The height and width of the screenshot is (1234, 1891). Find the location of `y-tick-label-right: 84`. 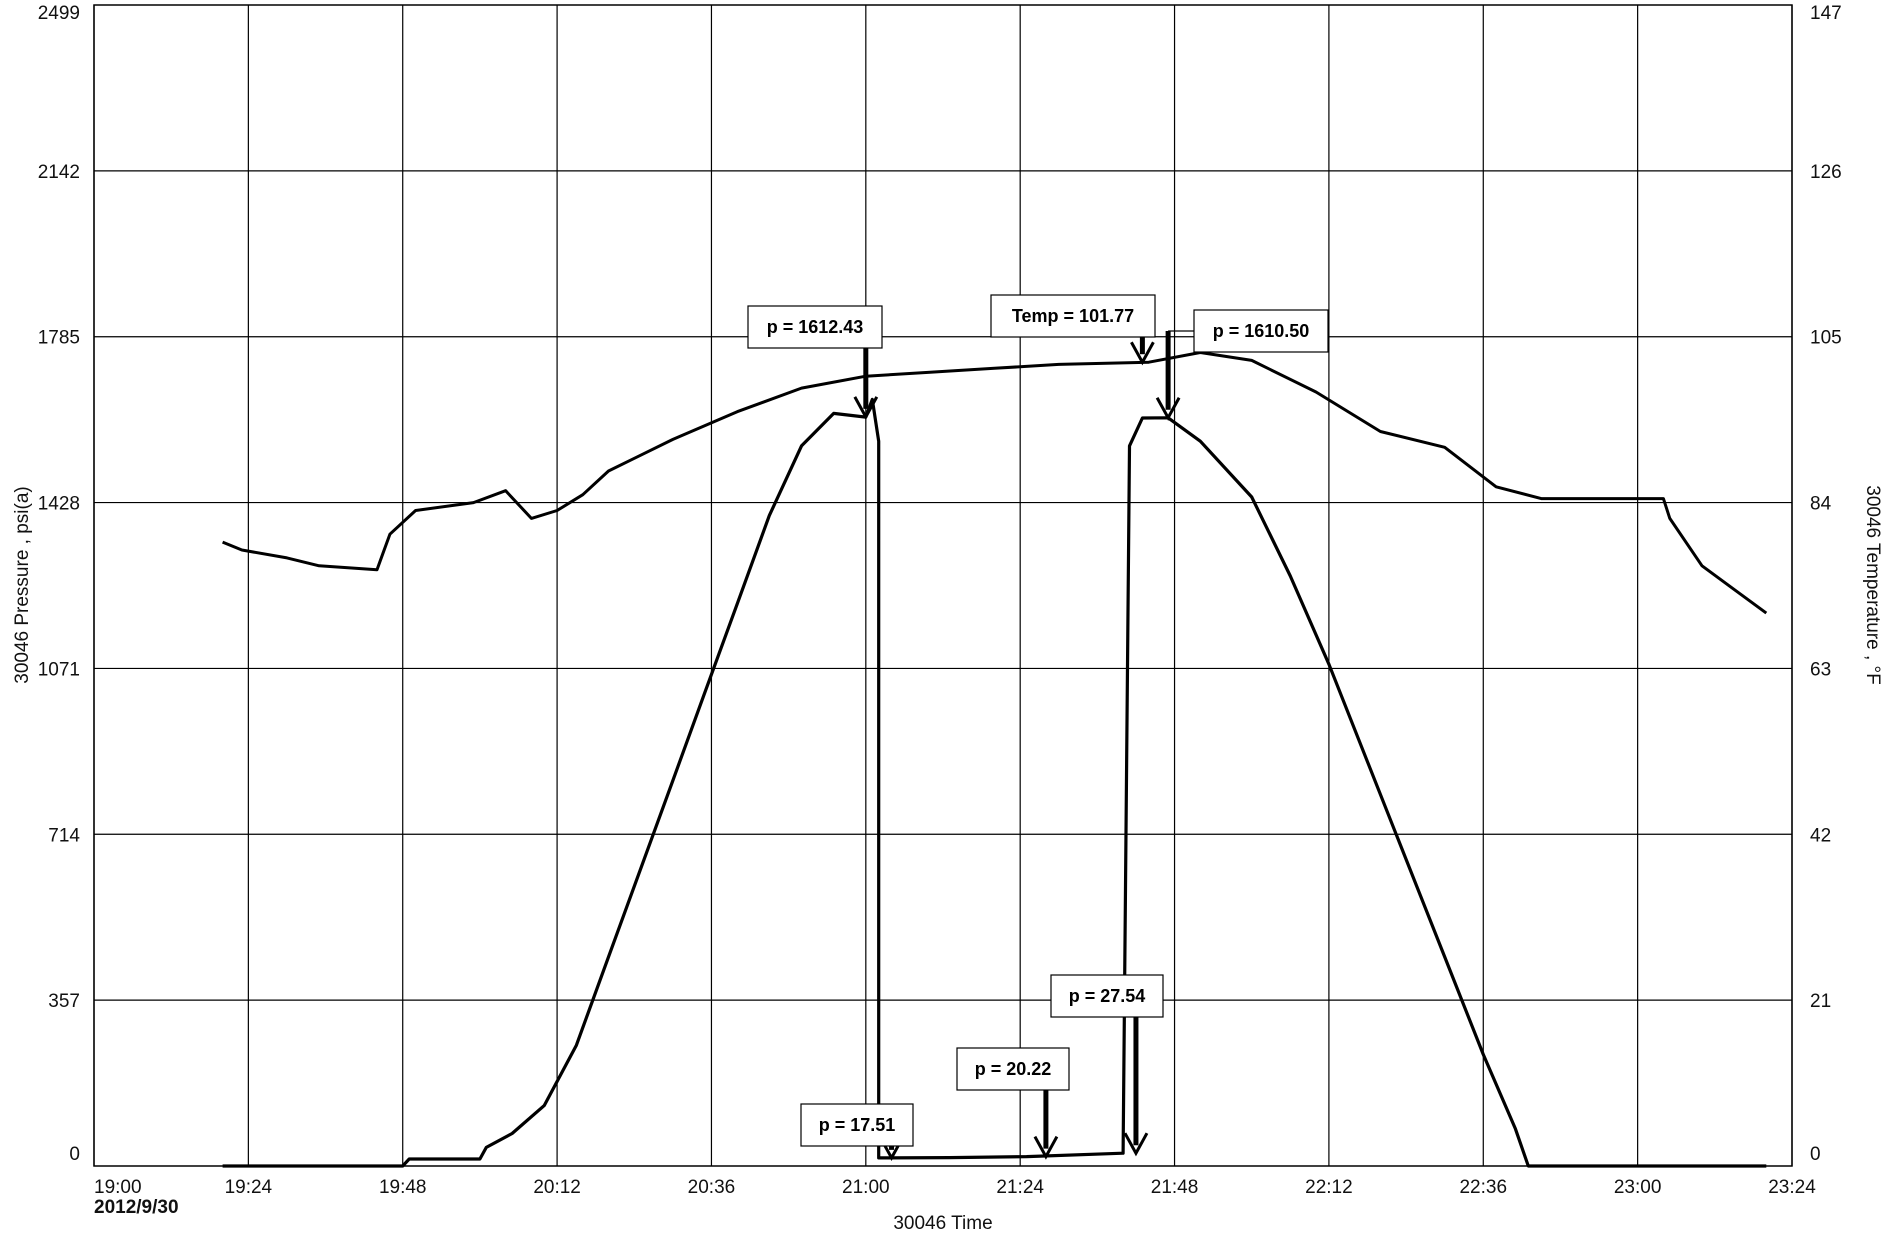

y-tick-label-right: 84 is located at coordinates (1821, 504).